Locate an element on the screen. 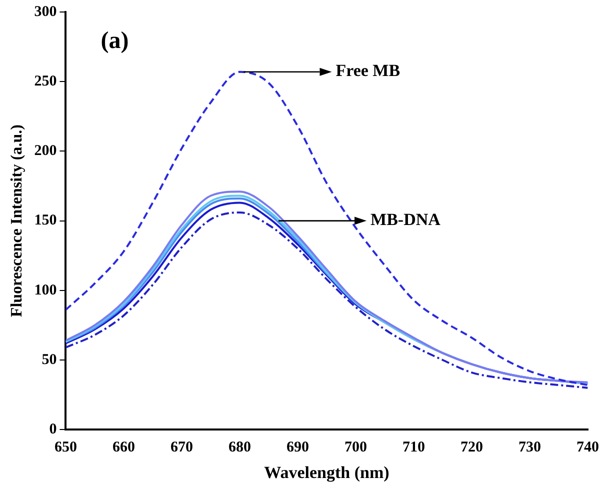 Image resolution: width=602 pixels, height=492 pixels. annotation: Free MB is located at coordinates (368, 70).